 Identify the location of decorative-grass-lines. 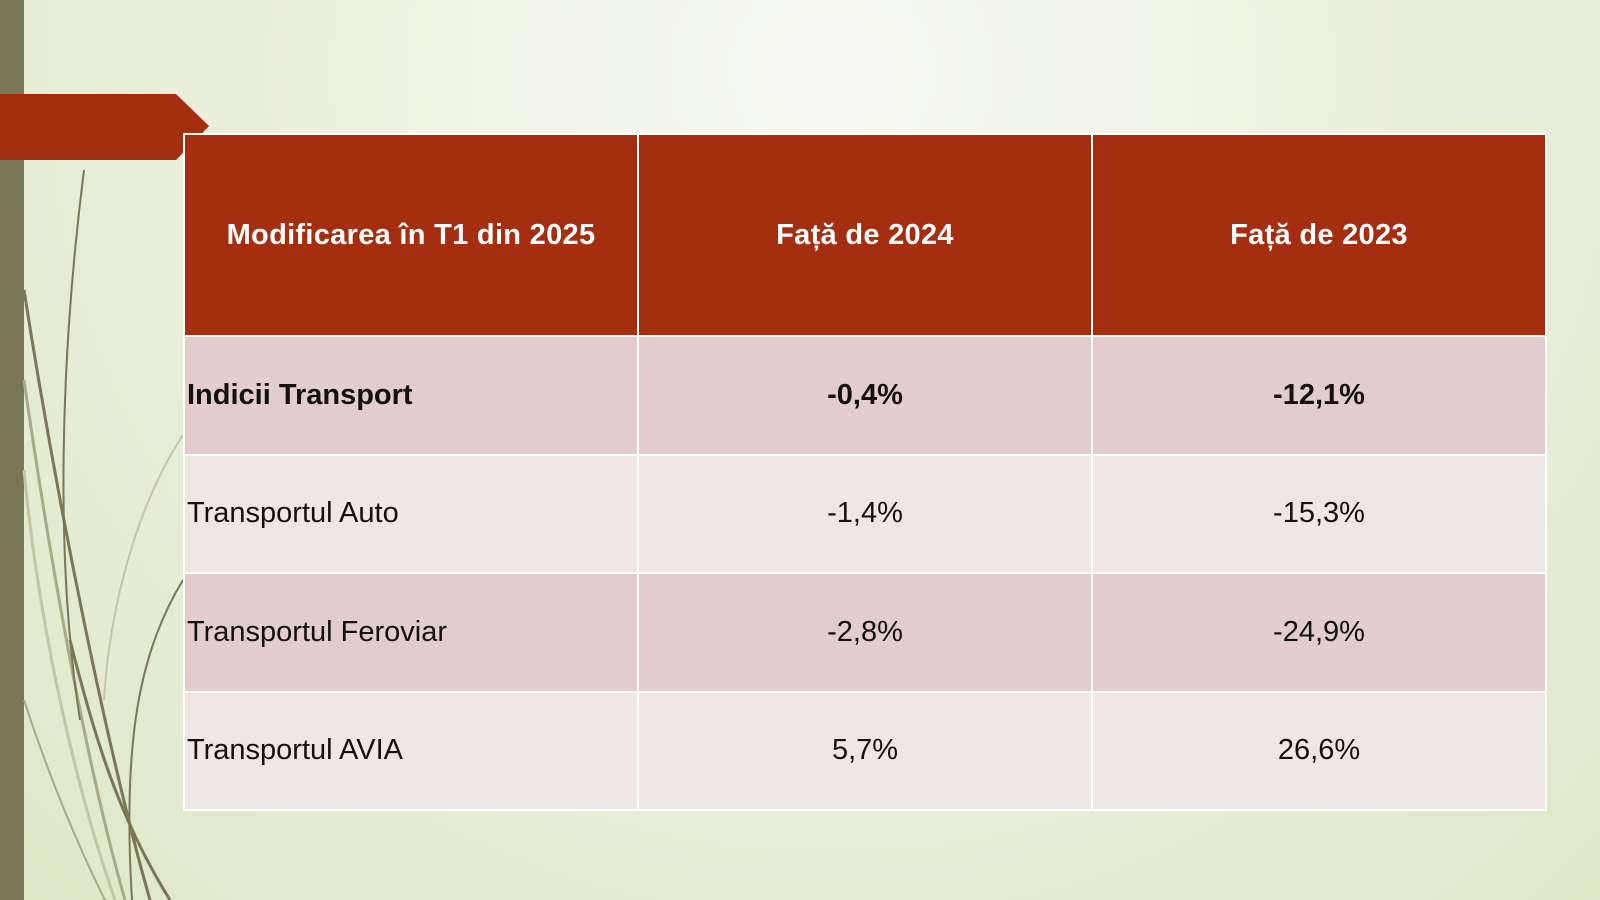
(103, 534).